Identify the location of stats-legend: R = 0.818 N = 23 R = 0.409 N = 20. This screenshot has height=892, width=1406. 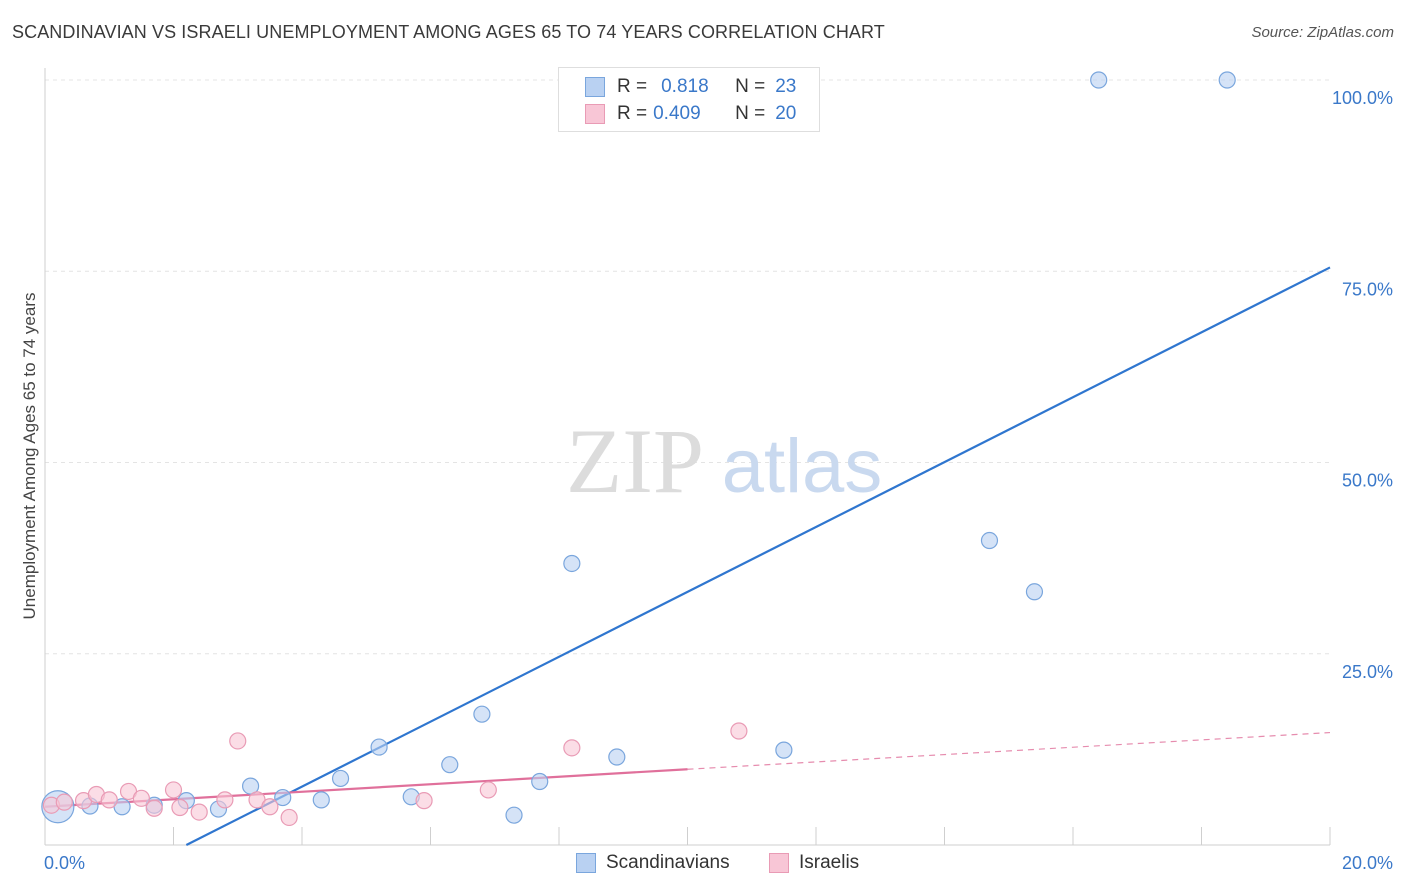
(689, 99).